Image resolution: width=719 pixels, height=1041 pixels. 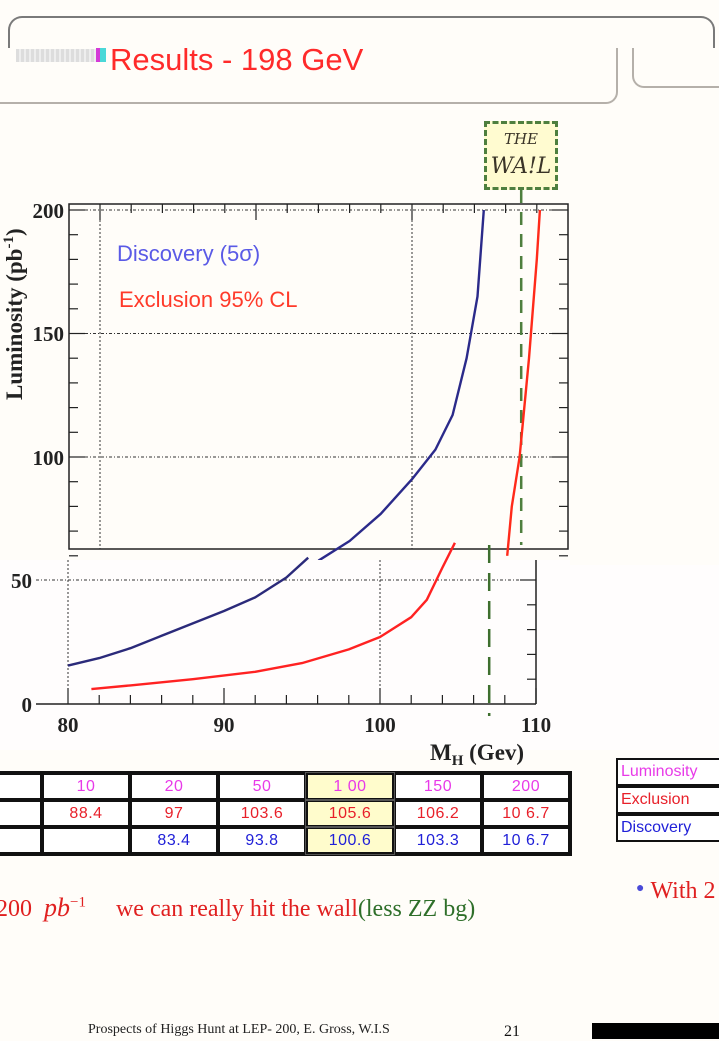 What do you see at coordinates (78, 902) in the screenshot?
I see `conclusion-unit-exp: −1` at bounding box center [78, 902].